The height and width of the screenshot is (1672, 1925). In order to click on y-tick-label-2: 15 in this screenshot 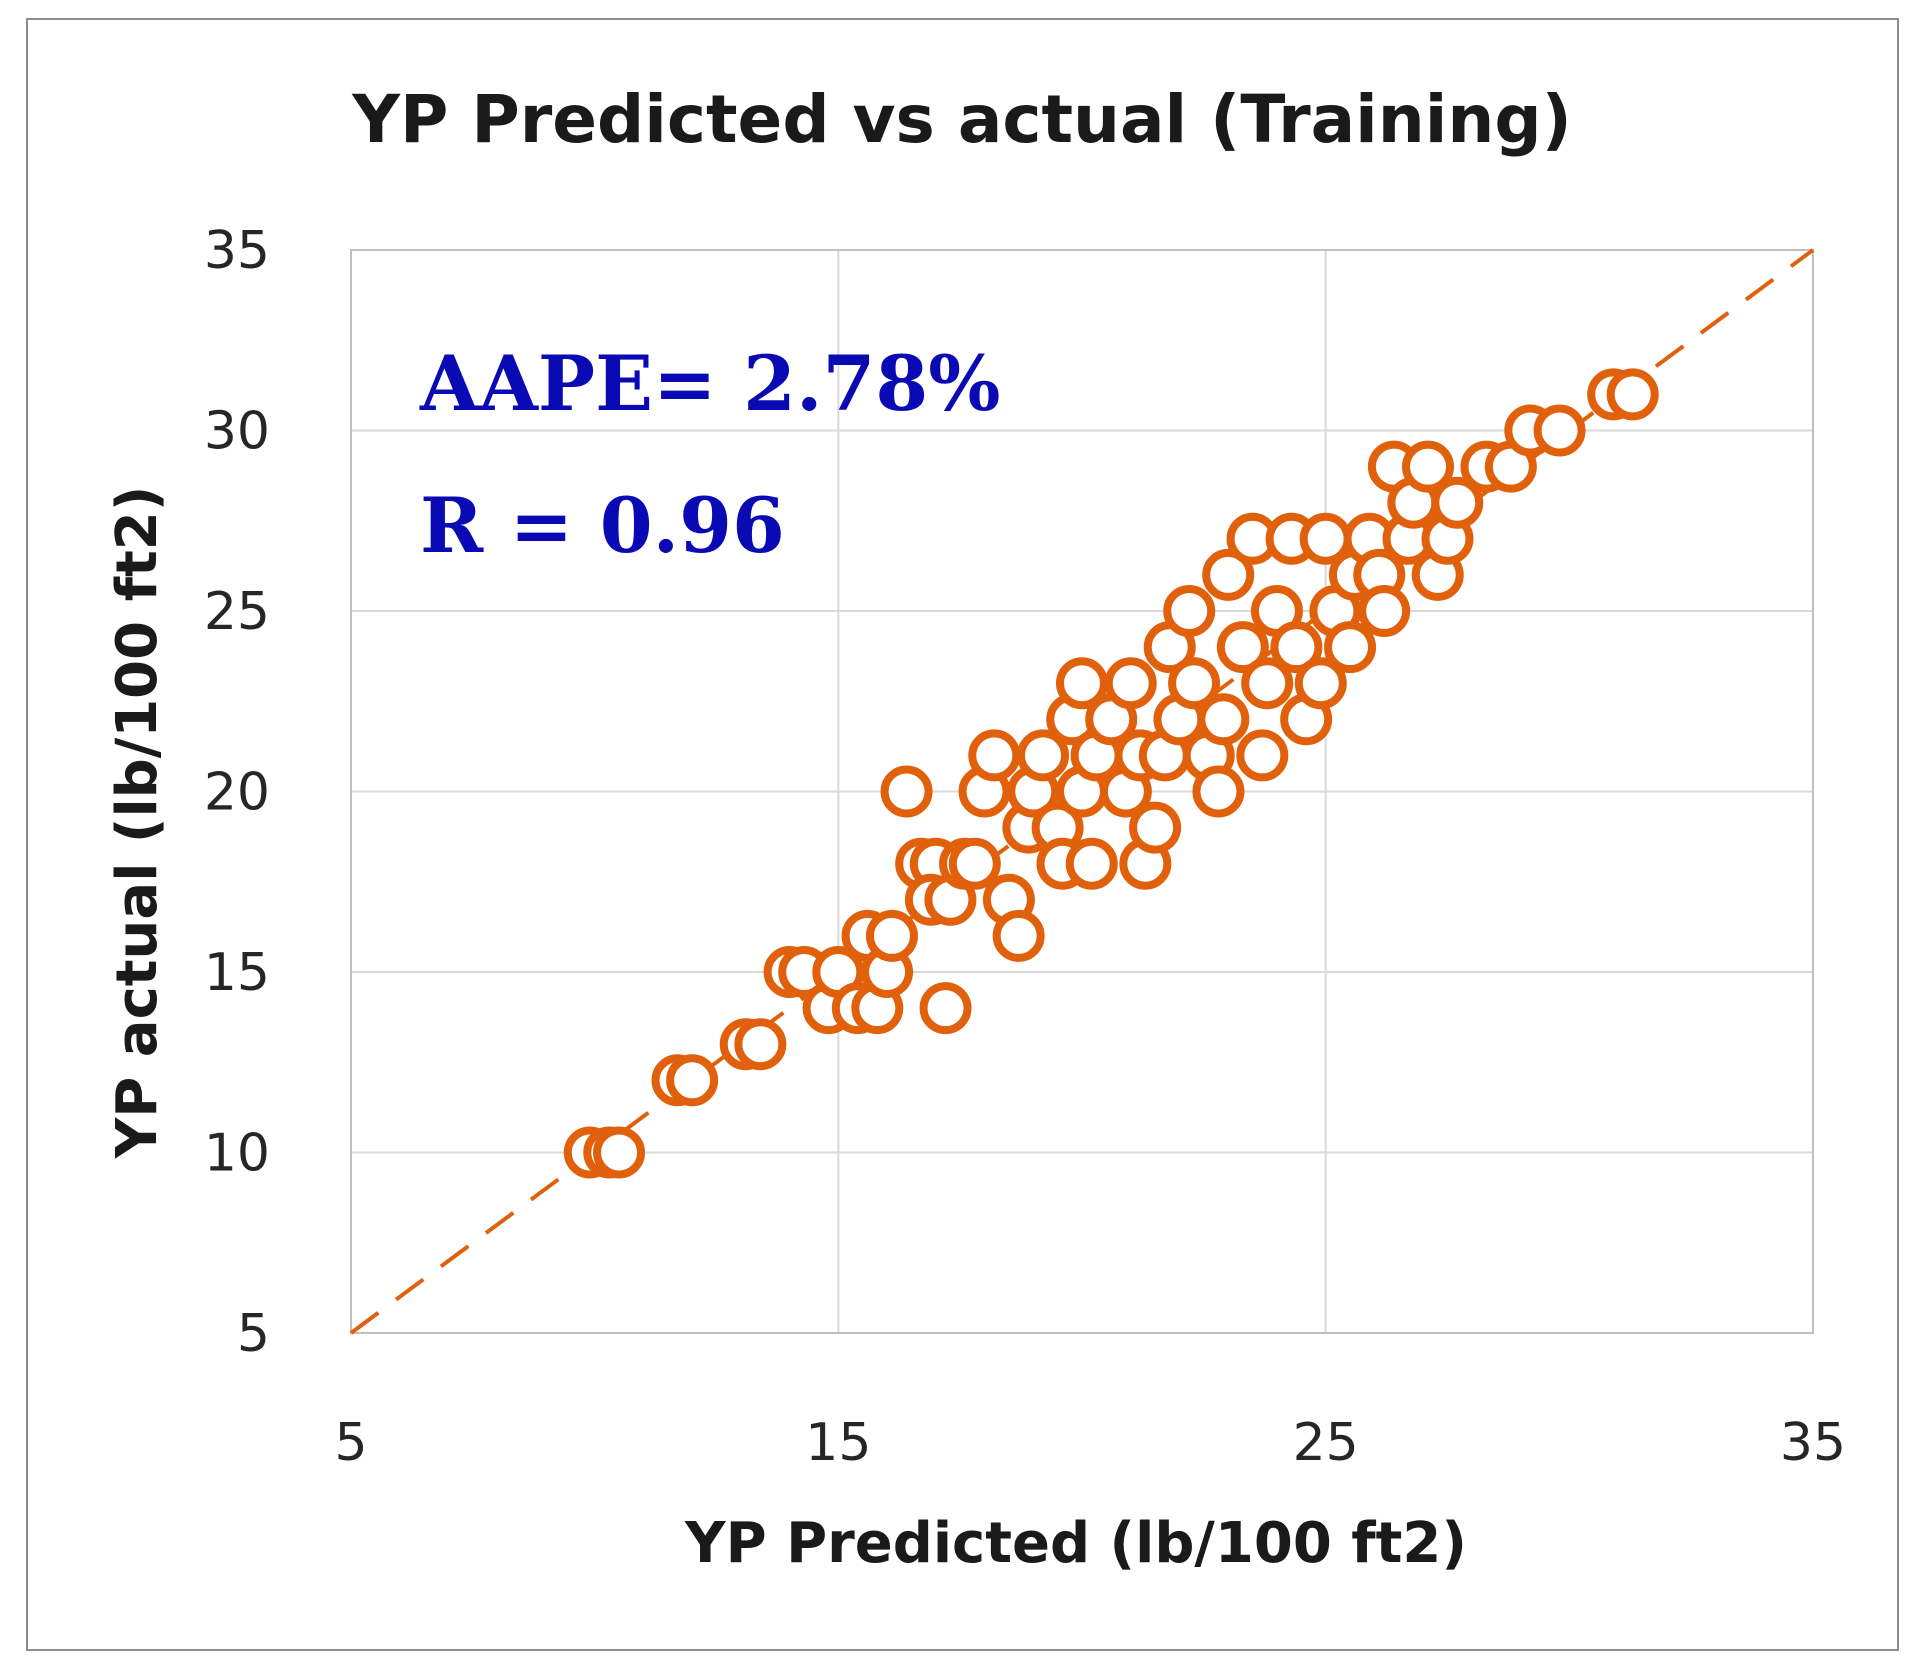, I will do `click(237, 973)`.